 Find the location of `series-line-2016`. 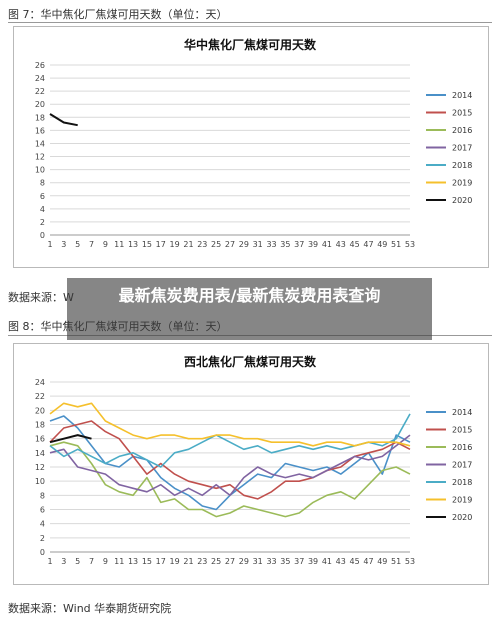

series-line-2016 is located at coordinates (230, 479).